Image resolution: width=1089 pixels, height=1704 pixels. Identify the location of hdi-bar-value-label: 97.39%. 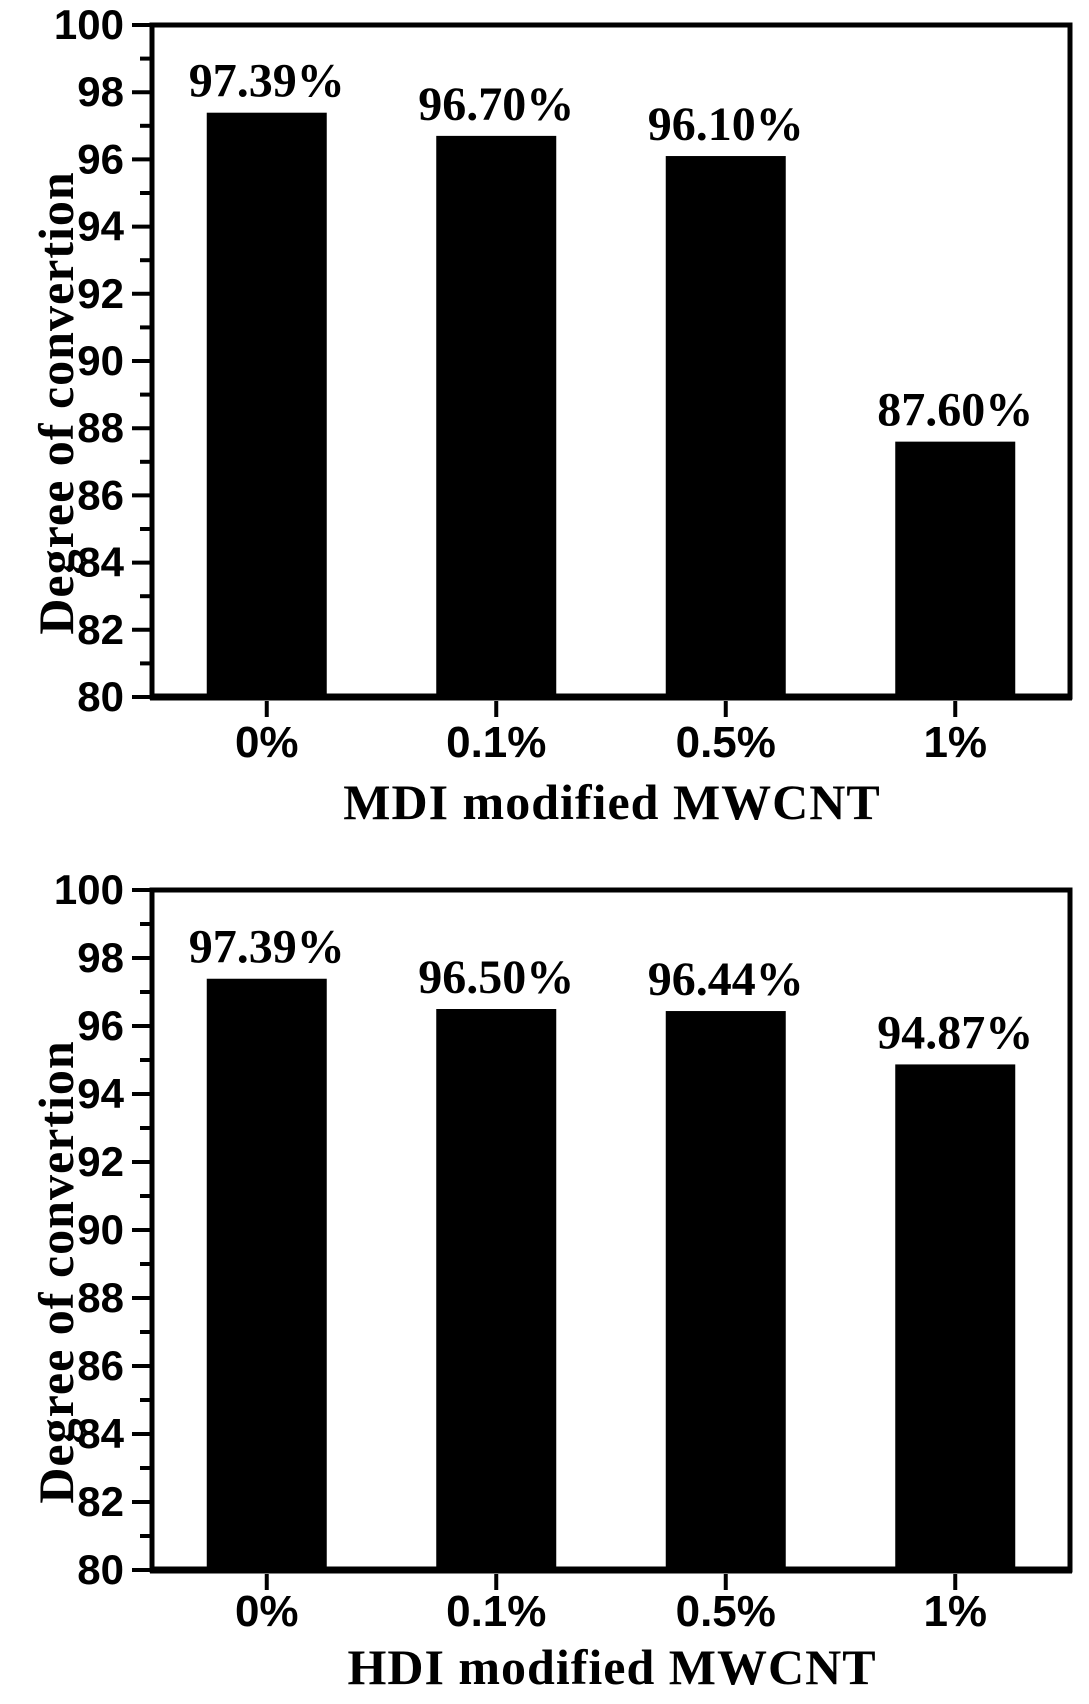
(267, 947).